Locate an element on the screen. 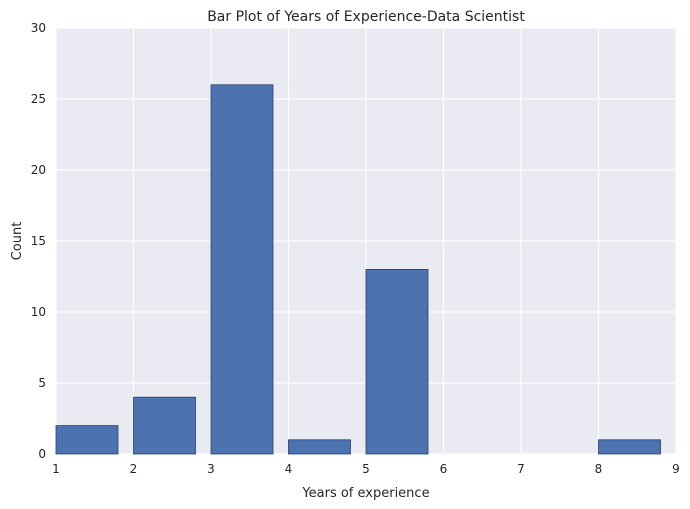 The width and height of the screenshot is (690, 509). x-tick-label: 9 is located at coordinates (676, 469).